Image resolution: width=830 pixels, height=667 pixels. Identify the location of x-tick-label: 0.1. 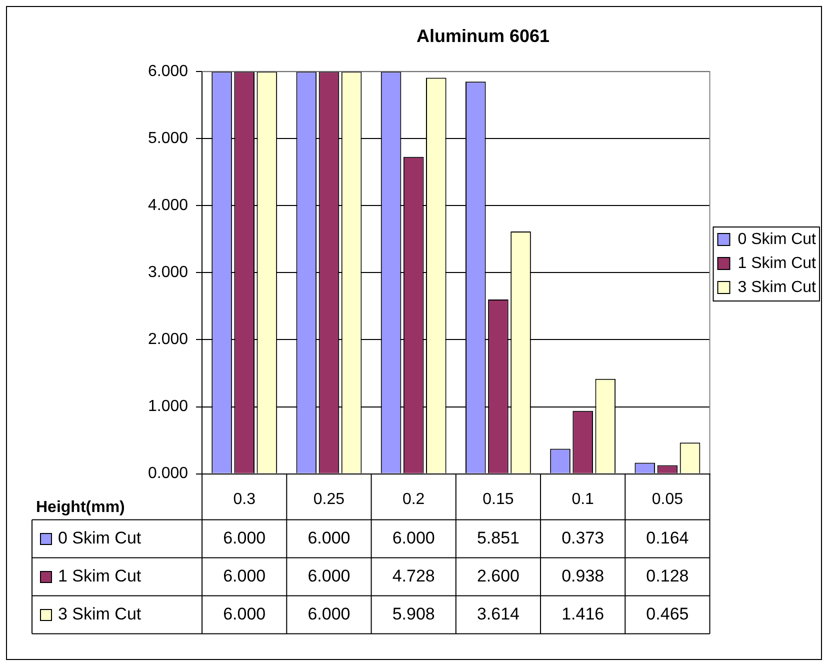
(583, 499).